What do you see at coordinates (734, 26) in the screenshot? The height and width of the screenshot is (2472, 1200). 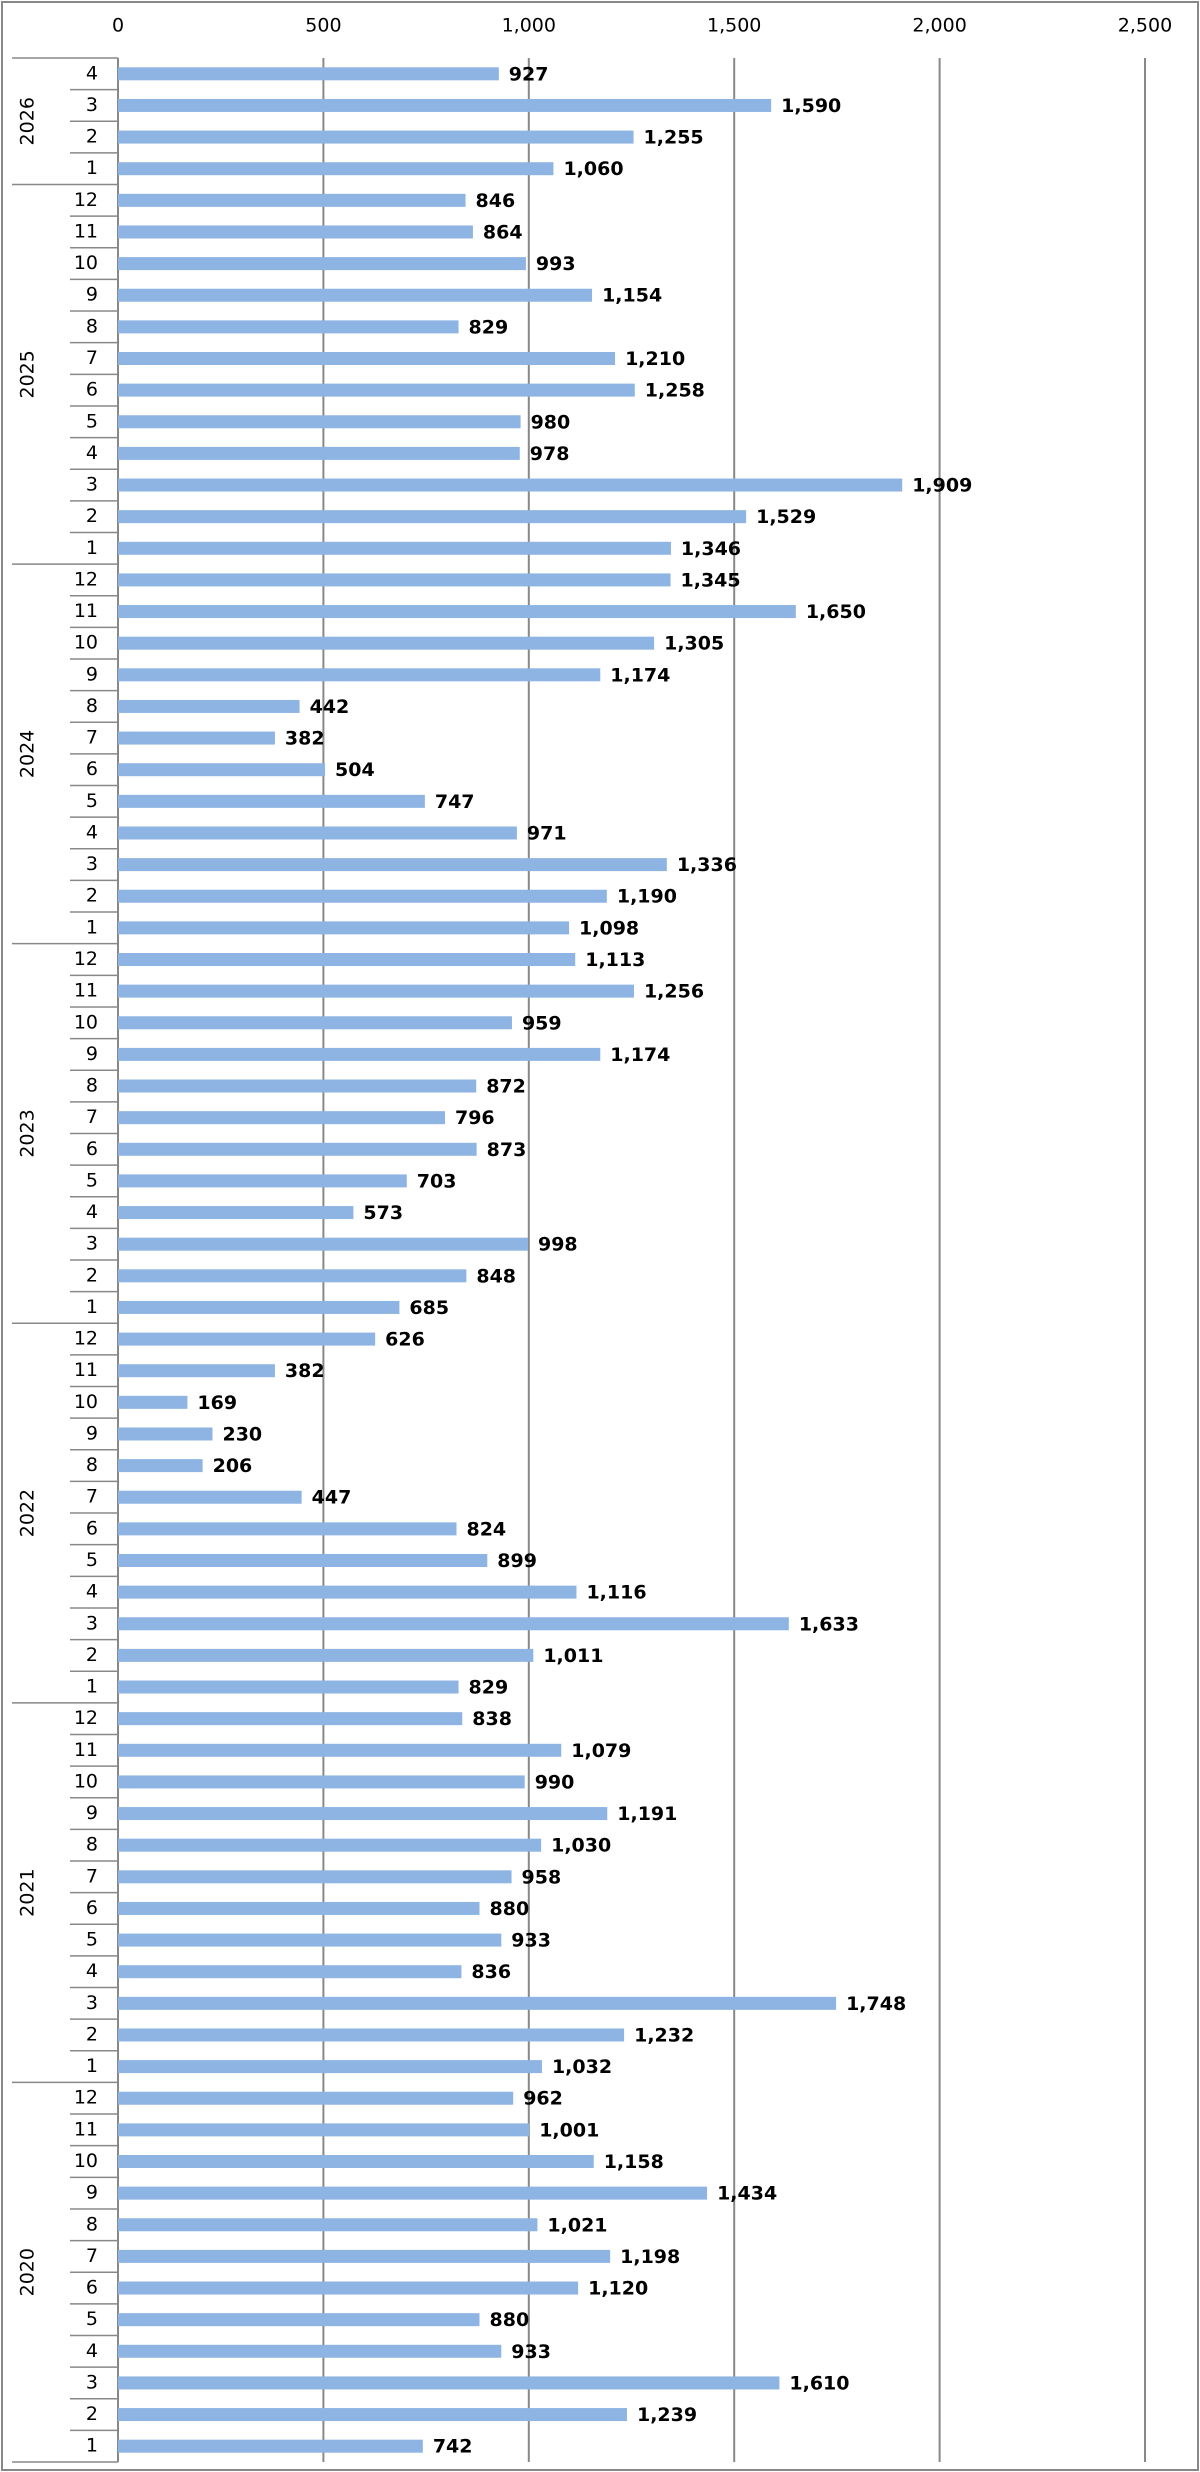 I see `x-tick-label: 1,500` at bounding box center [734, 26].